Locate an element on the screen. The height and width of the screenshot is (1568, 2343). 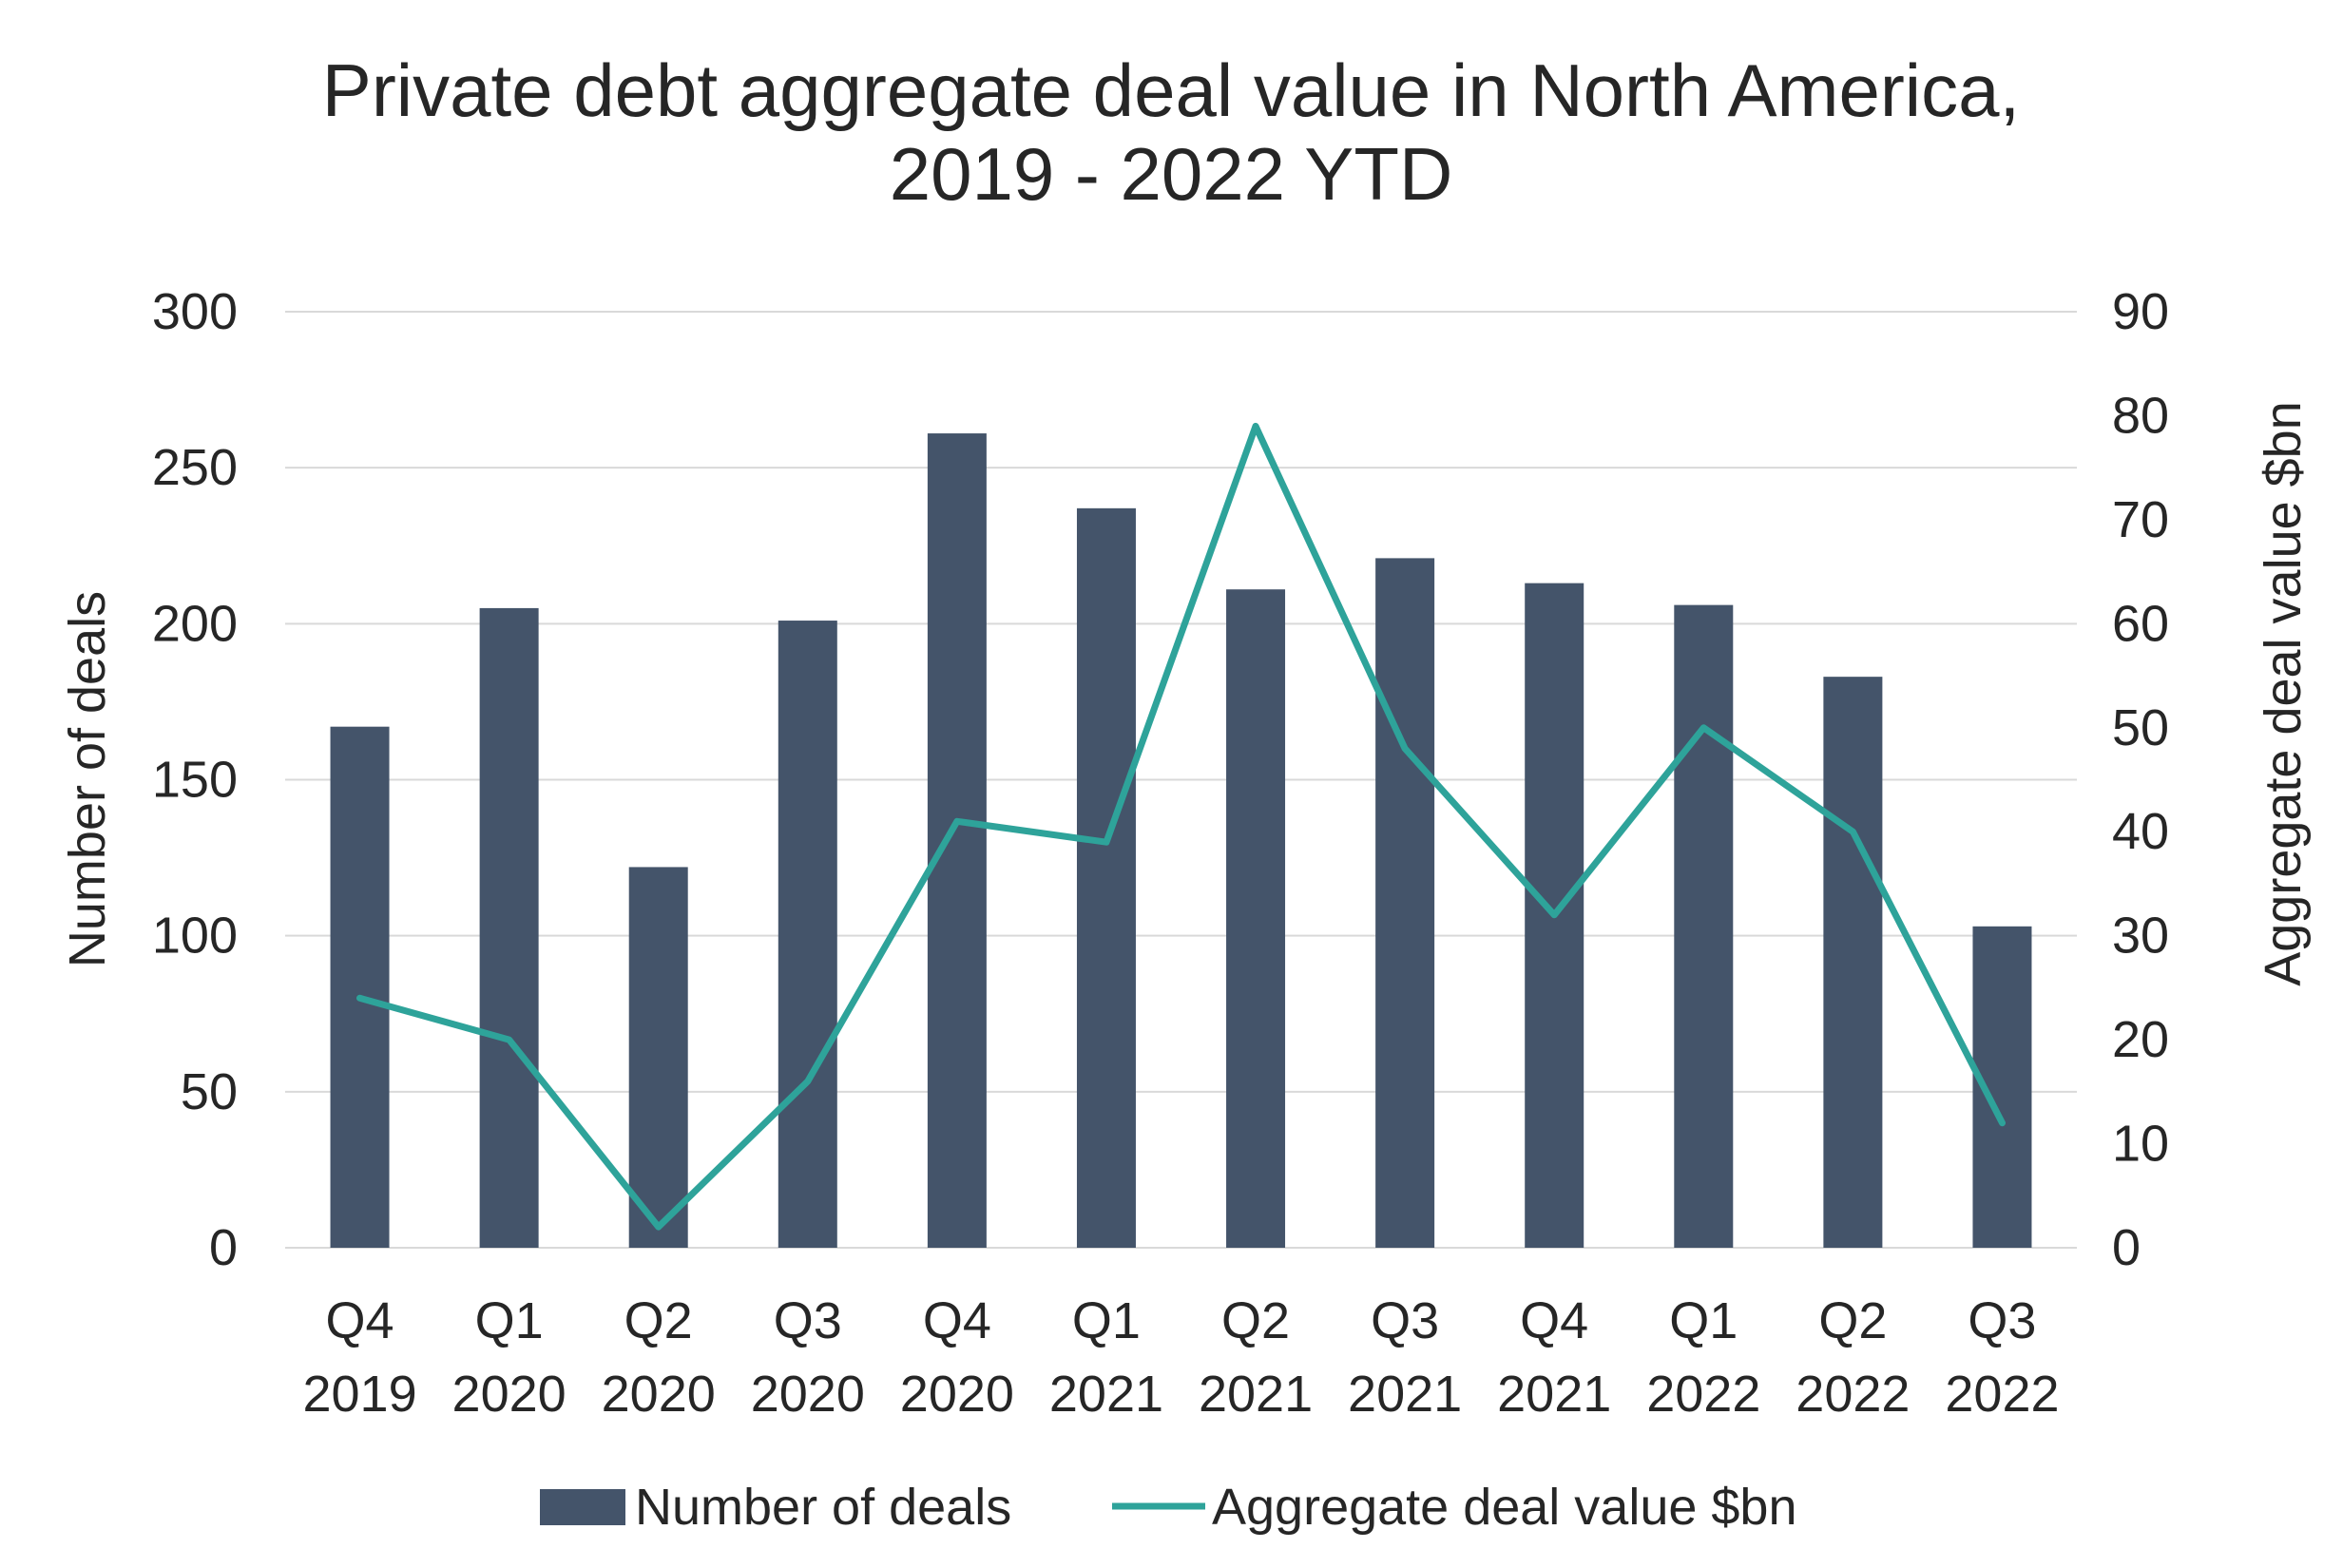
right-axis-title: Aggregate deal value $bn is located at coordinates (2283, 694).